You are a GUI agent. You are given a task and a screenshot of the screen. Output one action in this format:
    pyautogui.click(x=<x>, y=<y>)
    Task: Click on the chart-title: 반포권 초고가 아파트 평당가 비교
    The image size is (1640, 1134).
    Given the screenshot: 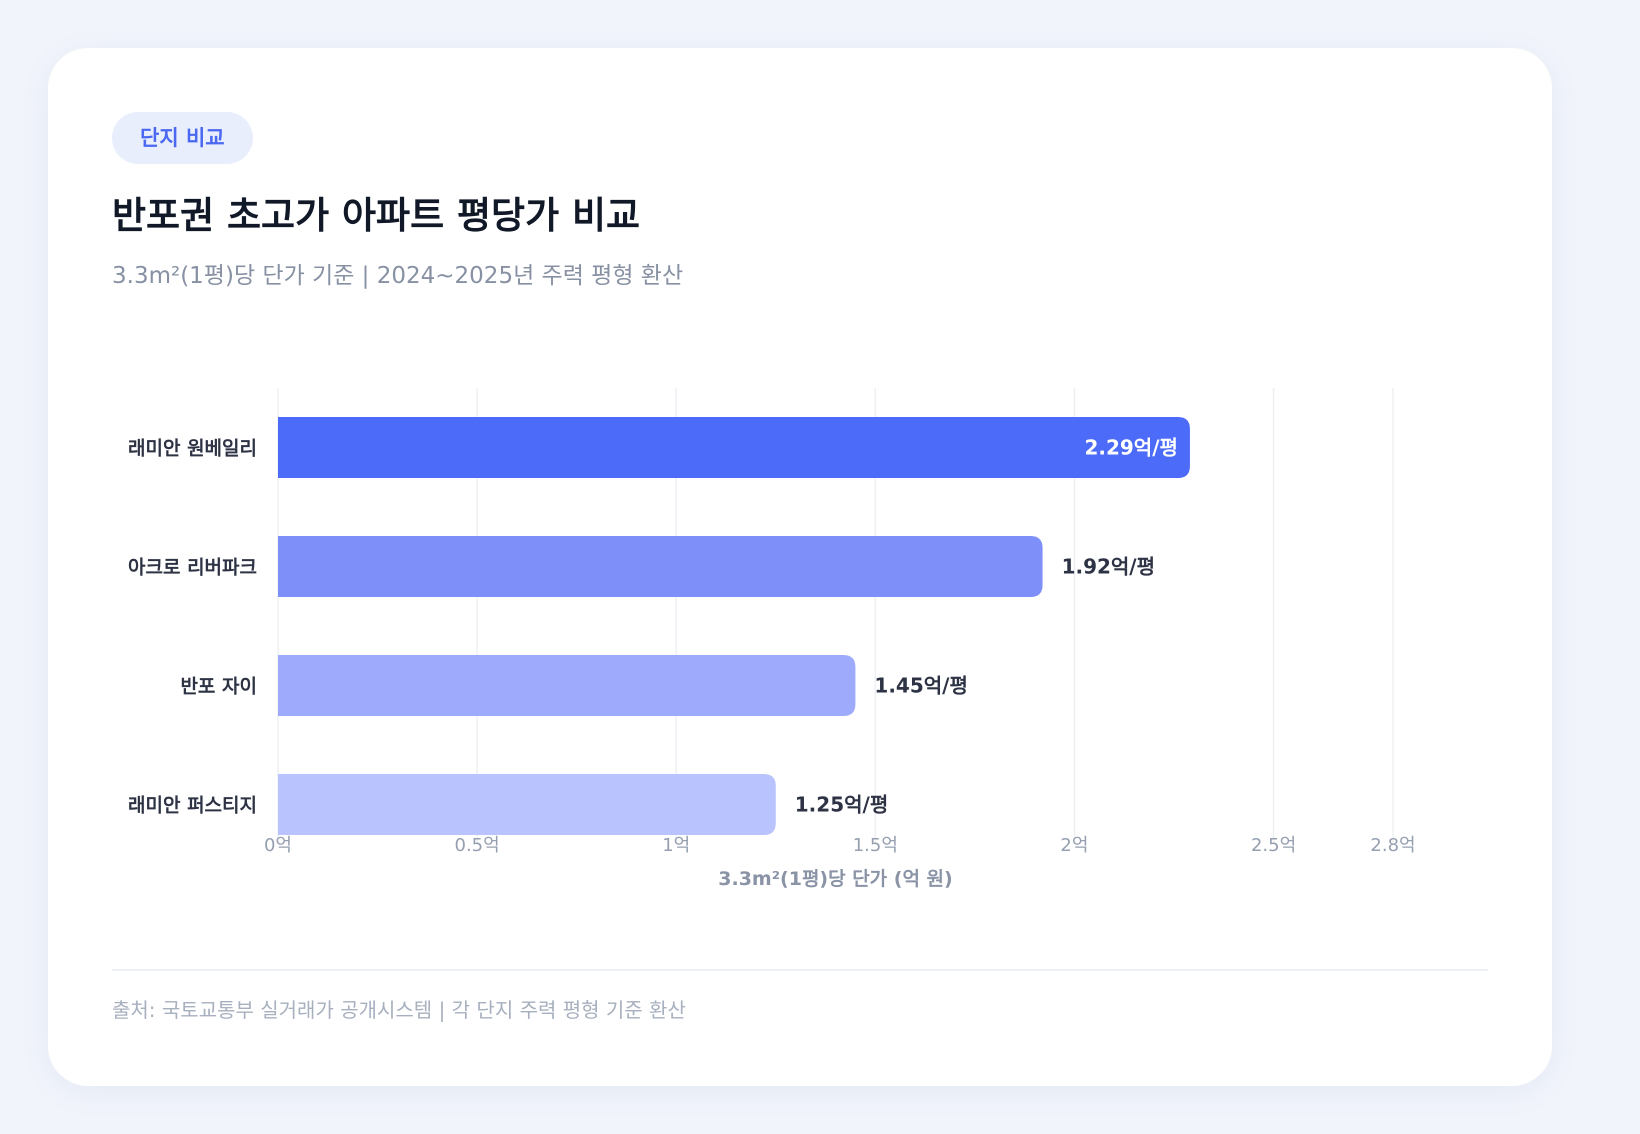 What is the action you would take?
    pyautogui.click(x=376, y=215)
    